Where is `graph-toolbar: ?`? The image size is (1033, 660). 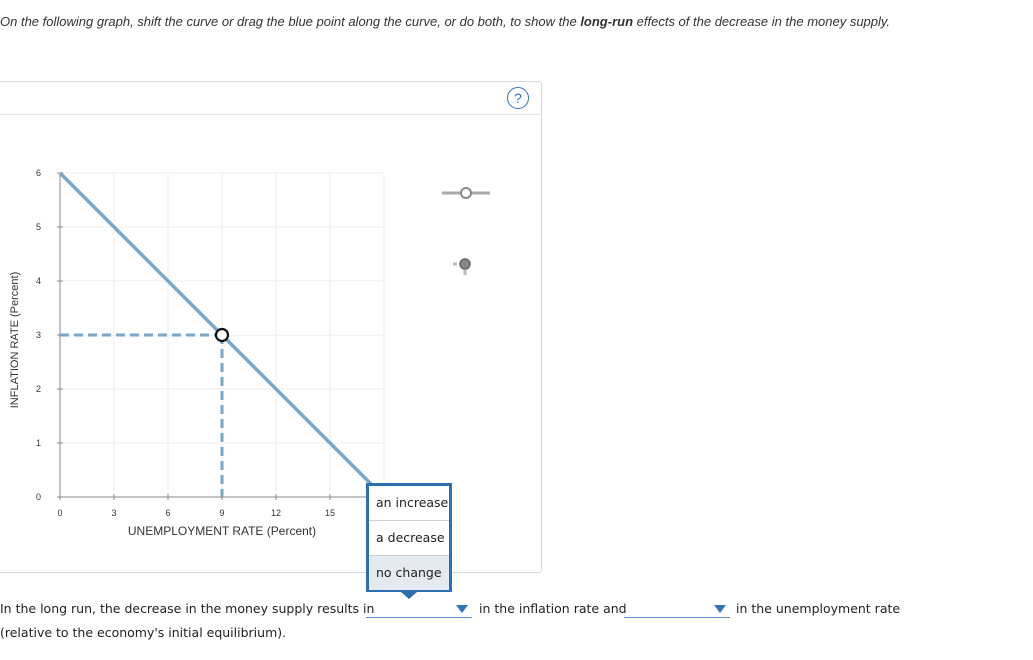 graph-toolbar: ? is located at coordinates (270, 98).